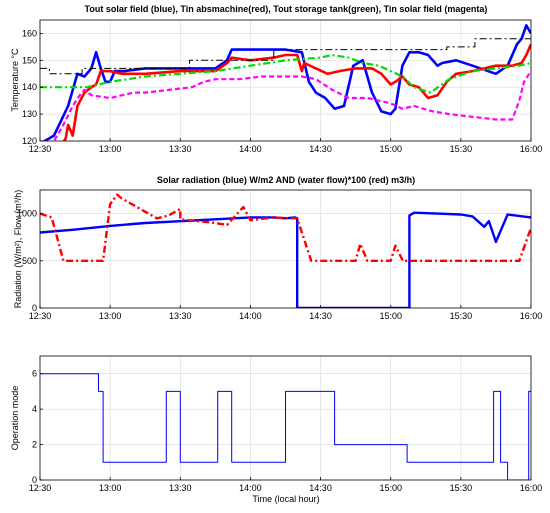  Describe the element at coordinates (29, 60) in the screenshot. I see `y-tick-label: 150` at that location.